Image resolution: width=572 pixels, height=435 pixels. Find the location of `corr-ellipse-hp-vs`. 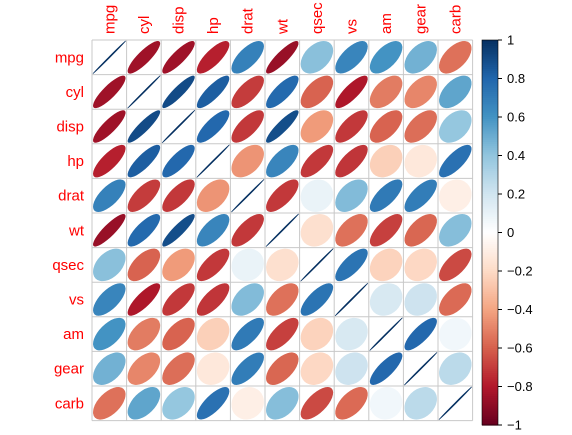

corr-ellipse-hp-vs is located at coordinates (351, 161).